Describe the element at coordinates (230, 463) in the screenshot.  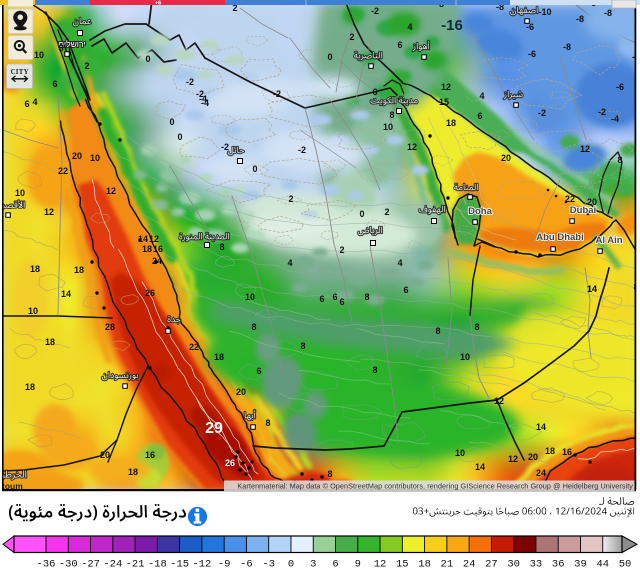
I see `svg-text: 26` at that location.